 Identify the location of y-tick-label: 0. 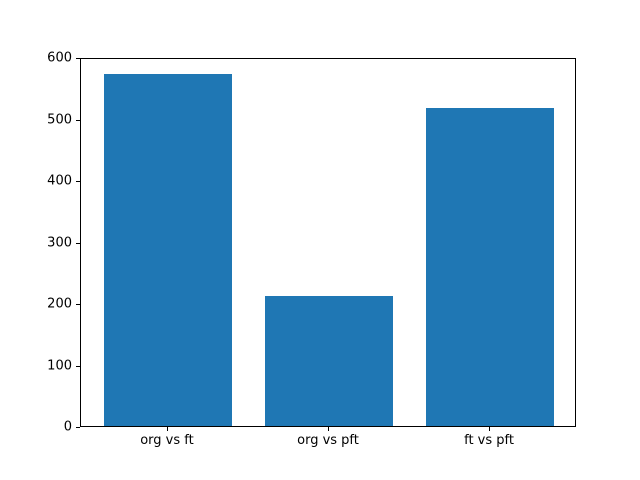
(67, 427).